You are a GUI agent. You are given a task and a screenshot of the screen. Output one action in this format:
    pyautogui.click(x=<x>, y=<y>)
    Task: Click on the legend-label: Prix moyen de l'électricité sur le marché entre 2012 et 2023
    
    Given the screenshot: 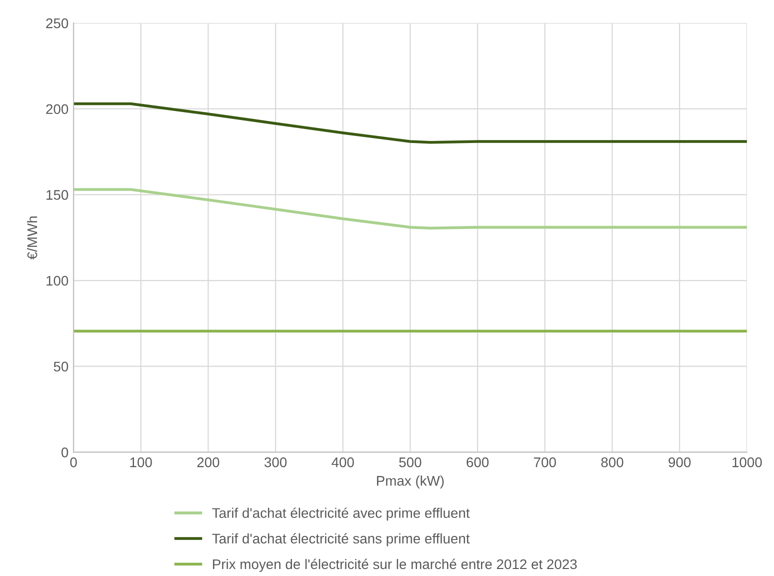 What is the action you would take?
    pyautogui.click(x=395, y=565)
    